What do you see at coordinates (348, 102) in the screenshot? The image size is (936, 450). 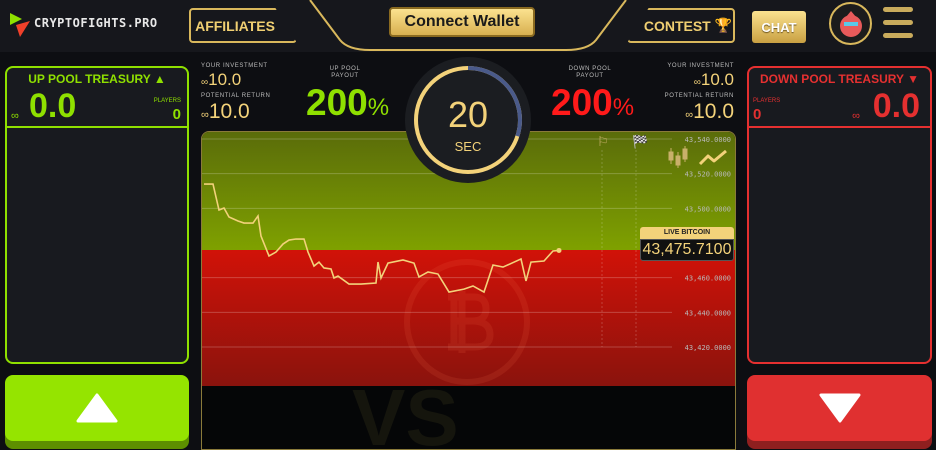 I see `up-payout-value: 200%` at bounding box center [348, 102].